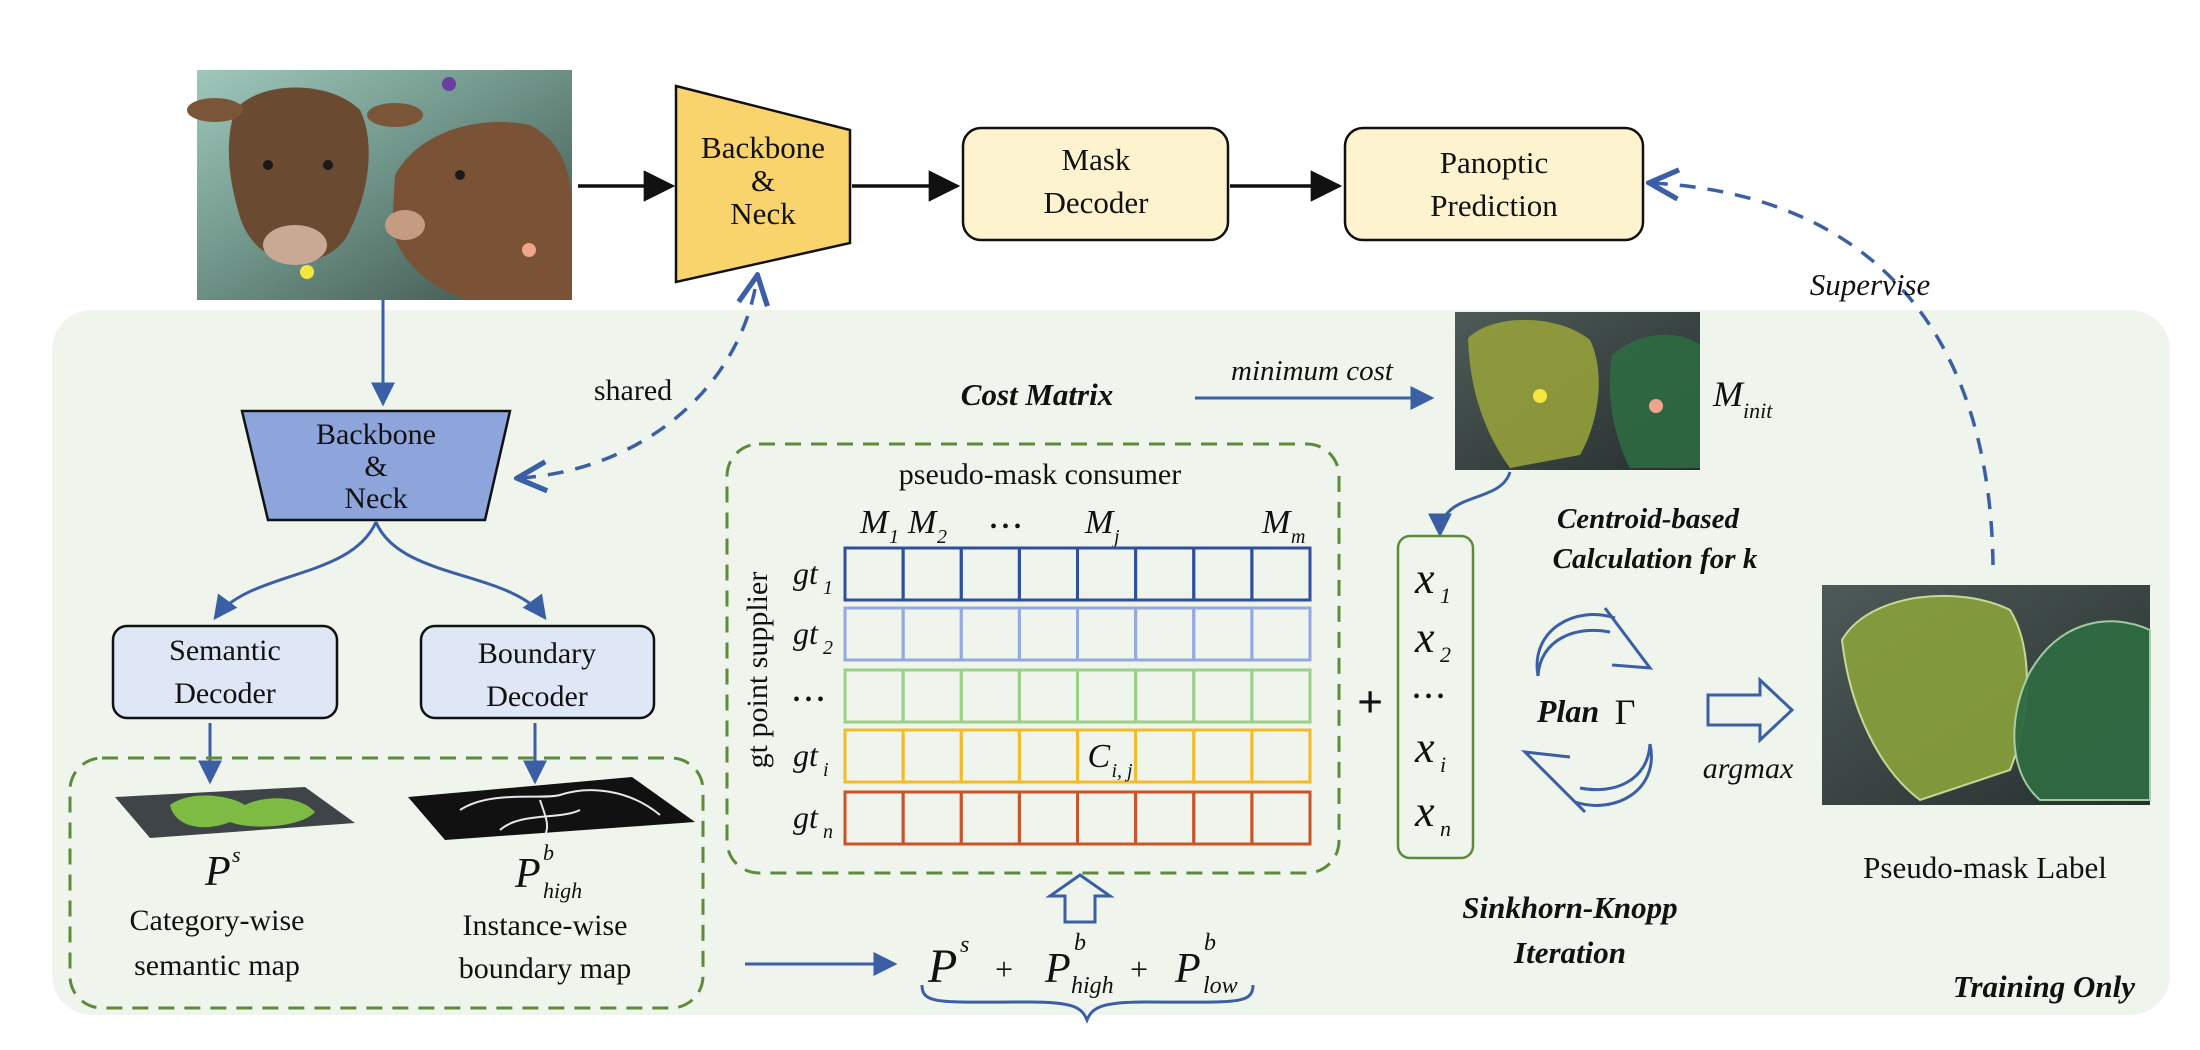  I want to click on column-header-sub: m, so click(1298, 537).